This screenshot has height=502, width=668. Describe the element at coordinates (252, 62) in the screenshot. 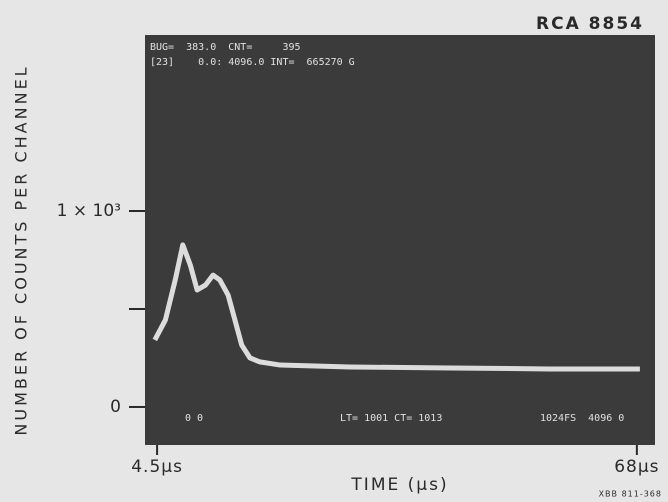

I see `display-readout: [23] 0.0: 4096.0 INT= 665270 G` at that location.